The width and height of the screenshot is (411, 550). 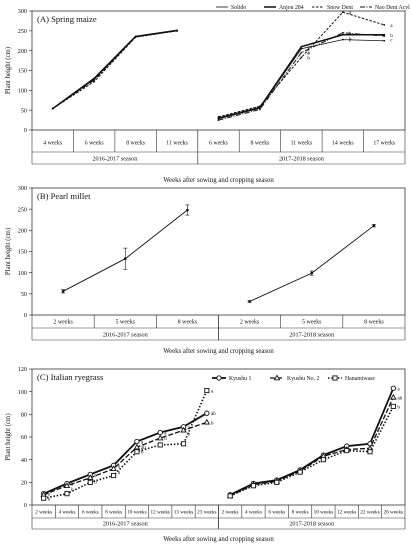 What do you see at coordinates (183, 512) in the screenshot?
I see `x-tick-label: 13 weeks` at bounding box center [183, 512].